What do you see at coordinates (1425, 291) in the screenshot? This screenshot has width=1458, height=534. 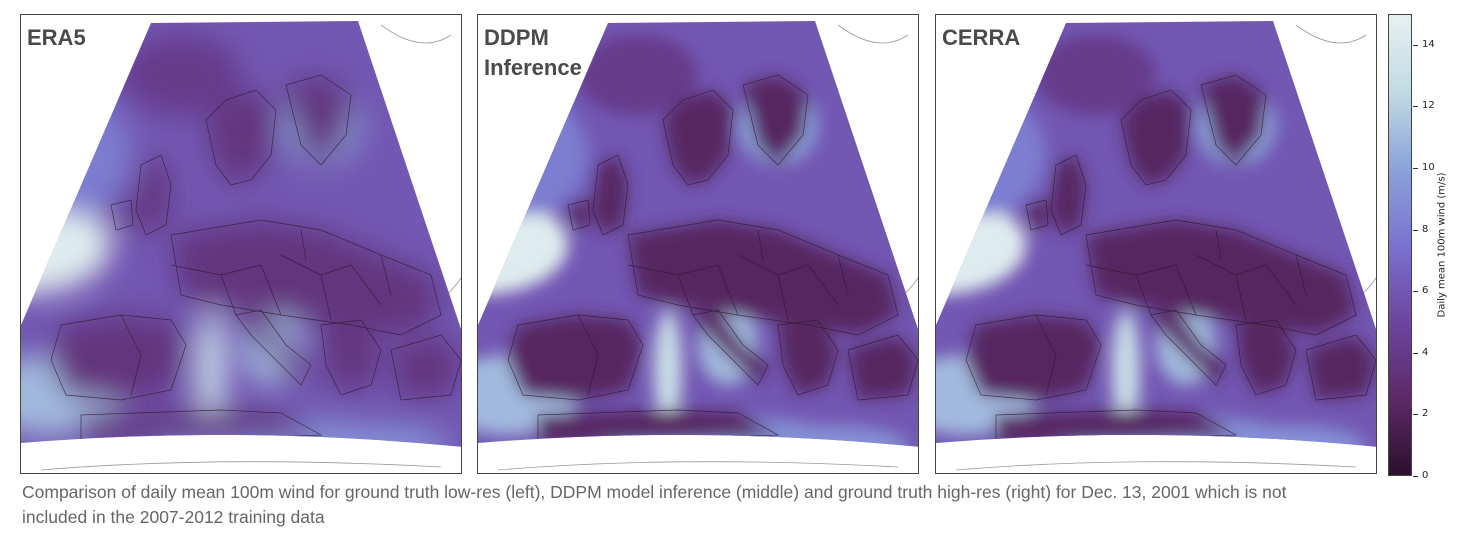 I see `colorbar-tick-label: 6` at bounding box center [1425, 291].